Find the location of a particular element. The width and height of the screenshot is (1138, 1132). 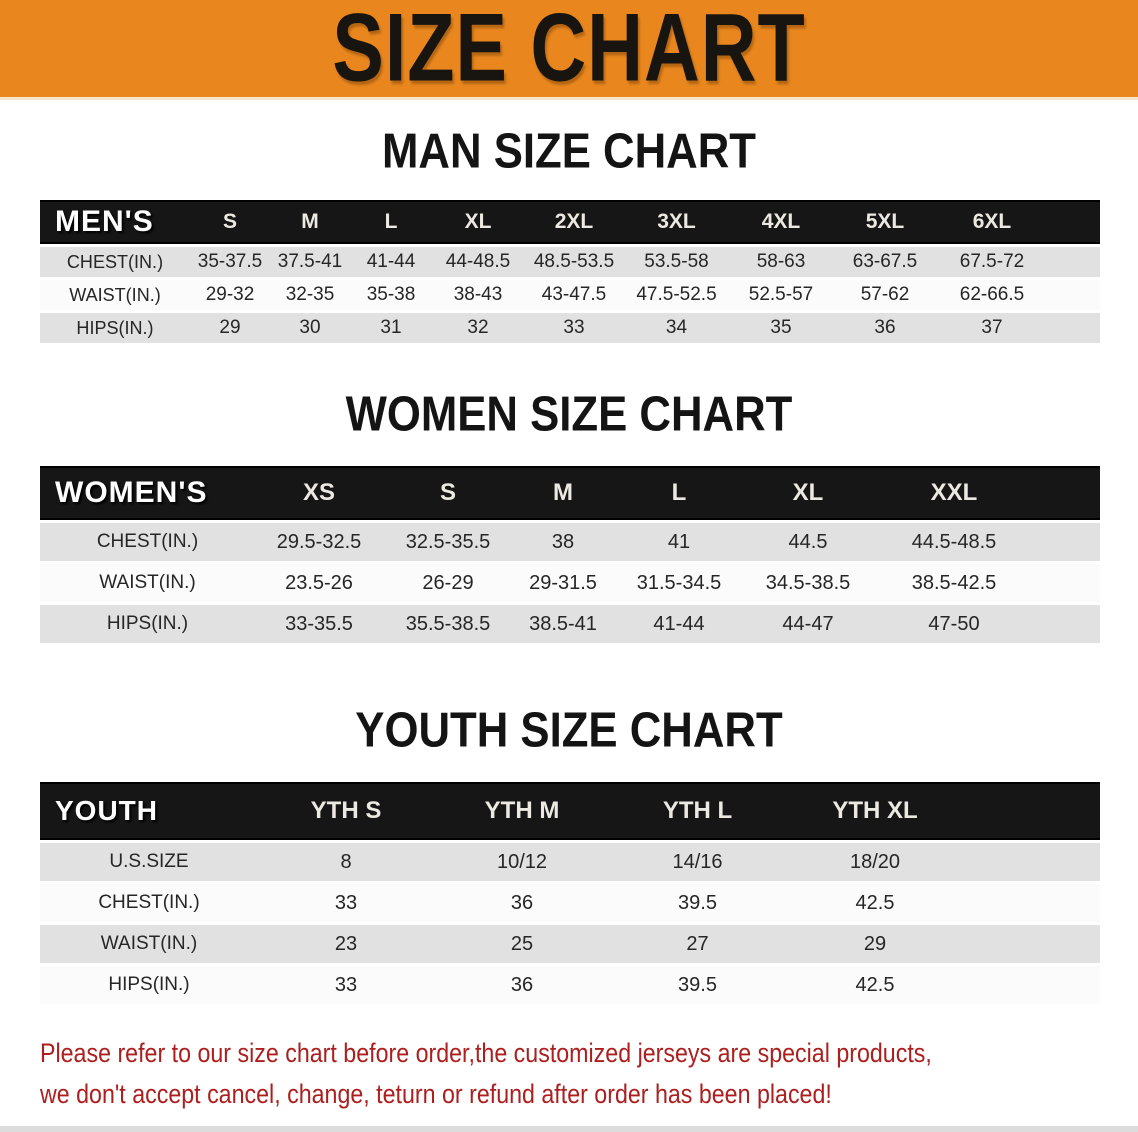

men-column-header-s: S is located at coordinates (230, 222).